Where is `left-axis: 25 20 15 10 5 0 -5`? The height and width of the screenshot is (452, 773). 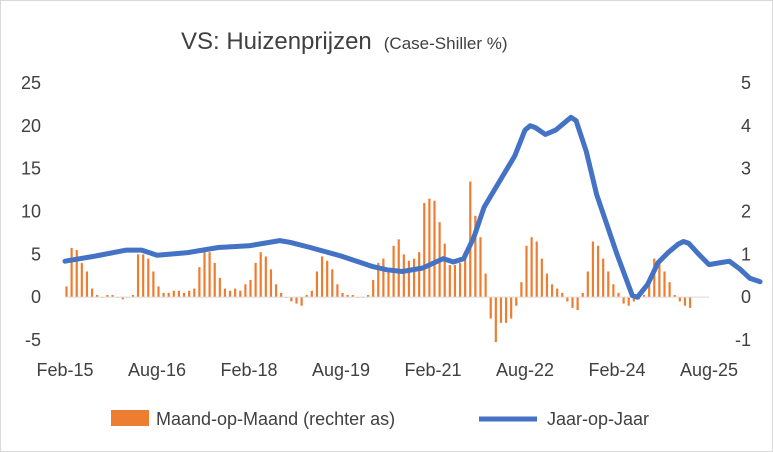
left-axis: 25 20 15 10 5 0 -5 is located at coordinates (31, 211).